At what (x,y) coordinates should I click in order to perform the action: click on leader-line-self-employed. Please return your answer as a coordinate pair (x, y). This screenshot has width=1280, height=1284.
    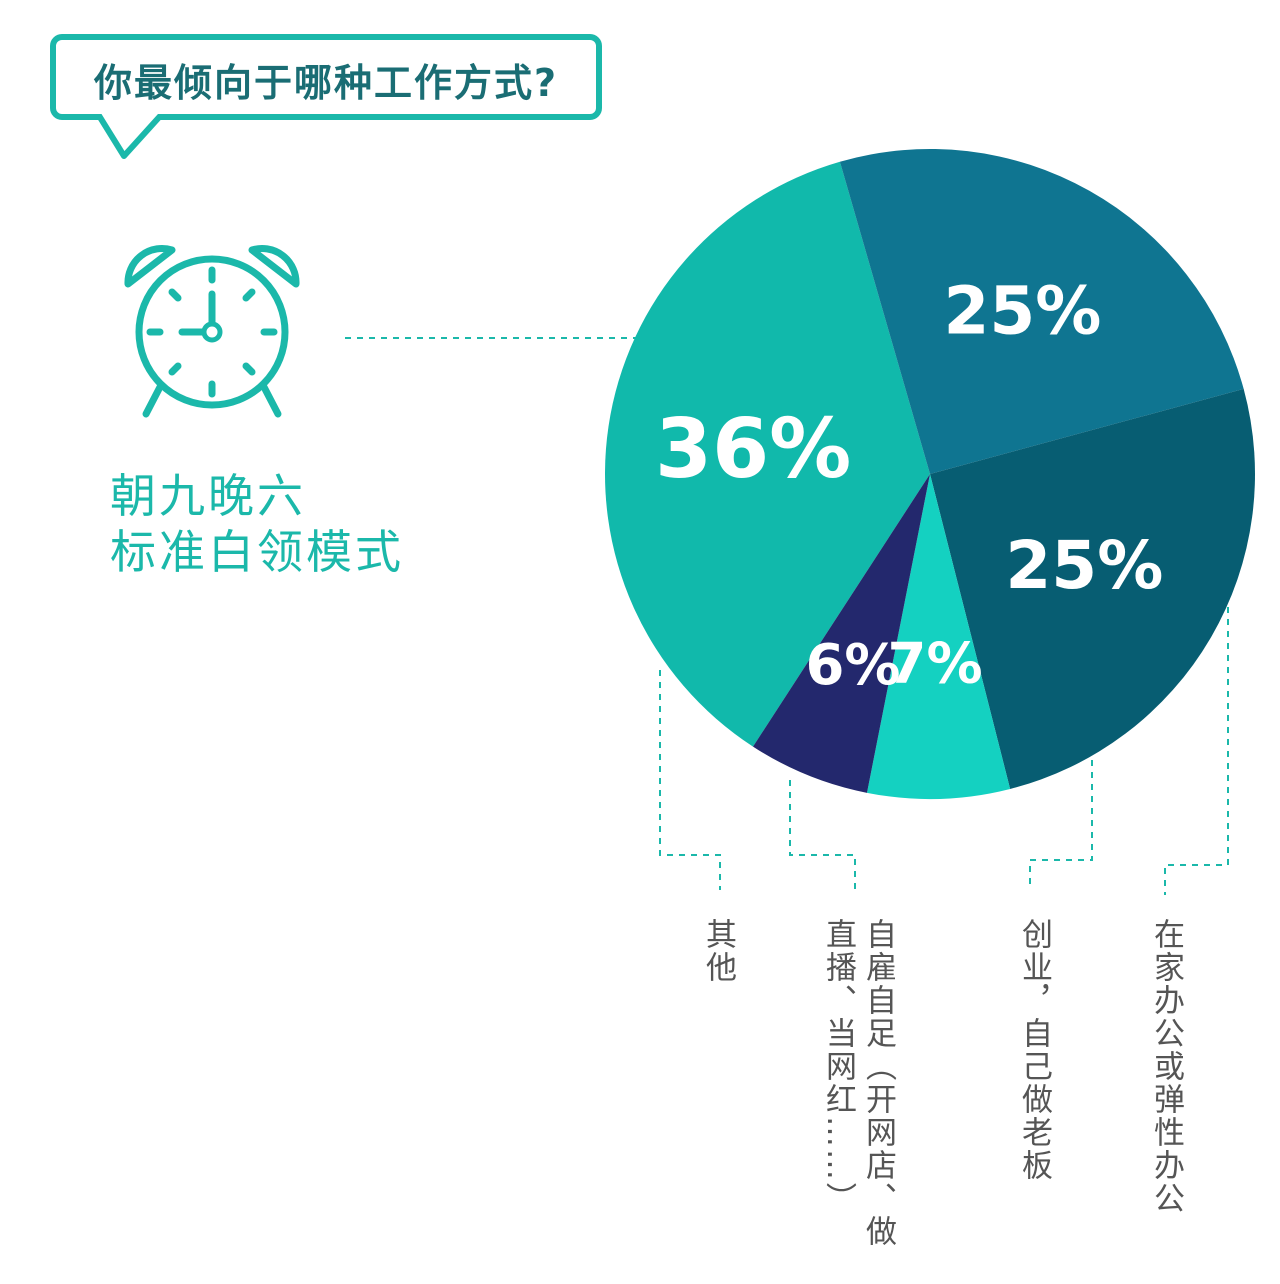
    Looking at the image, I should click on (822, 835).